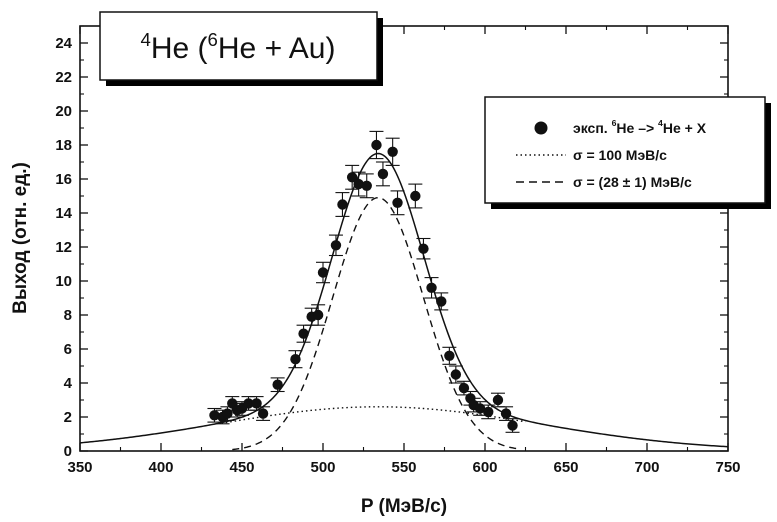 This screenshot has width=777, height=522. Describe the element at coordinates (375, 415) in the screenshot. I see `fit-curve-wide-dotted` at that location.